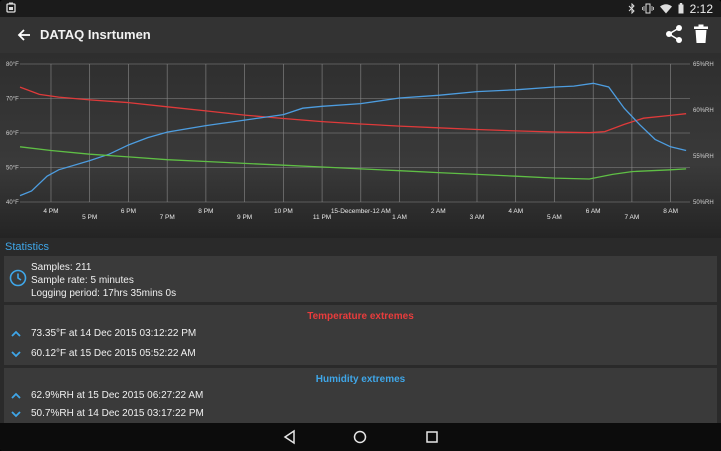 The height and width of the screenshot is (451, 721). Describe the element at coordinates (360, 8) in the screenshot. I see `status-bar: 2:12` at that location.